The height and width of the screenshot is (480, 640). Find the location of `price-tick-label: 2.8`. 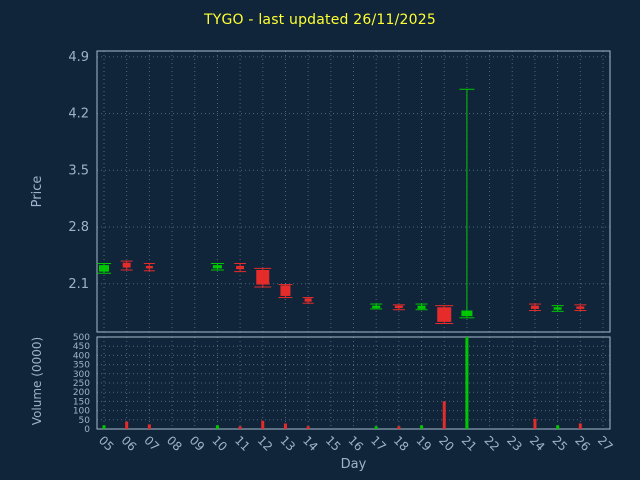

price-tick-label: 2.8 is located at coordinates (78, 227).